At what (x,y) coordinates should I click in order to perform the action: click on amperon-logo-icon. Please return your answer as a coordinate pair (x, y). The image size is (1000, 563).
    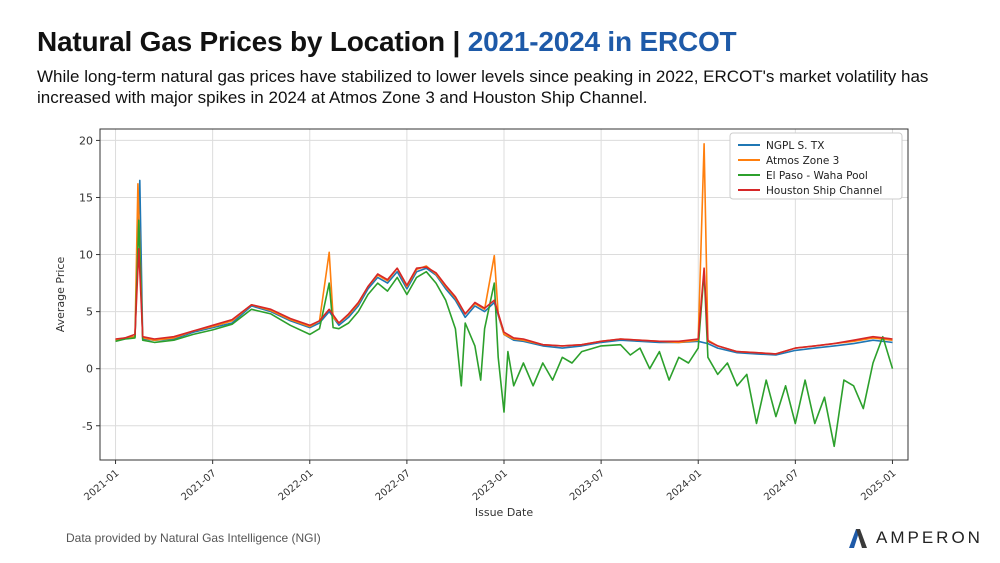
    Looking at the image, I should click on (858, 538).